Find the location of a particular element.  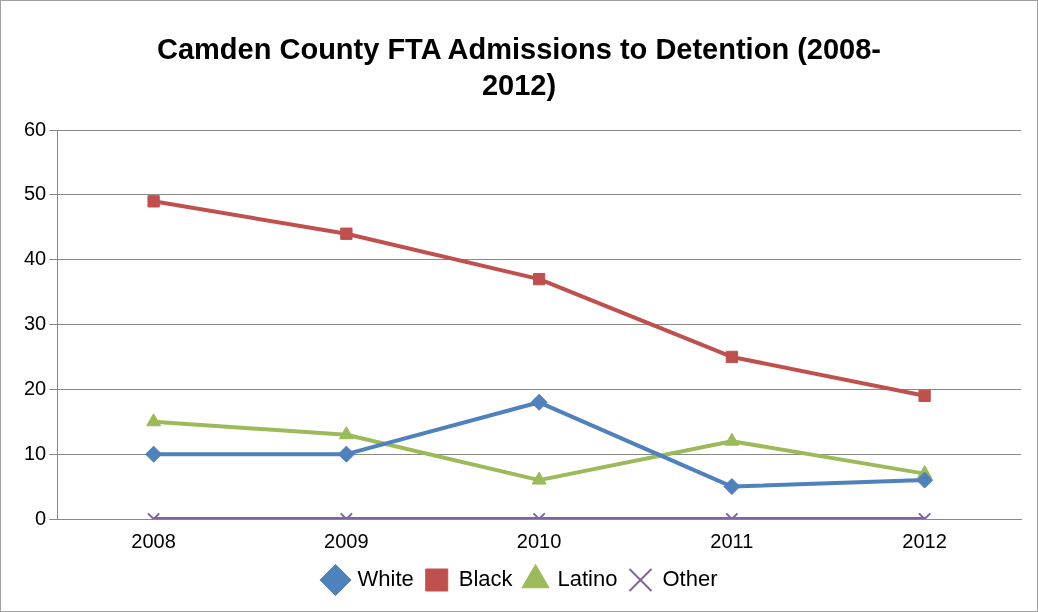

y-tick-label: 50 is located at coordinates (35, 193).